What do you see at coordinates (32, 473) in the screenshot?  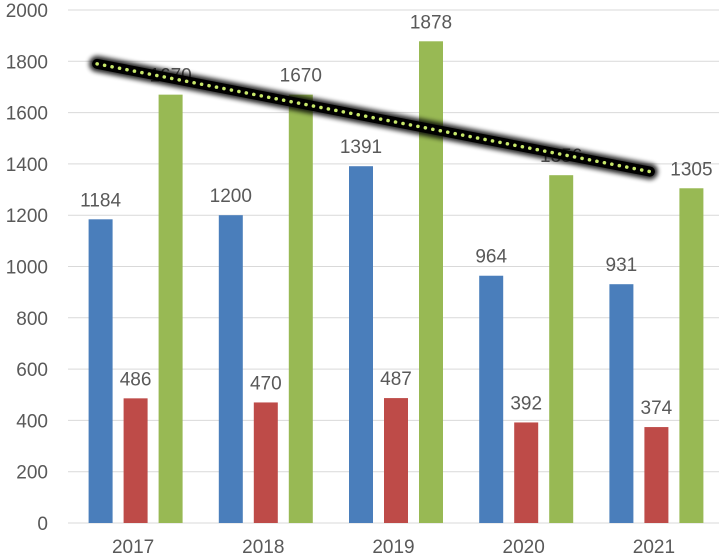 I see `y-tick-label-200: 200` at bounding box center [32, 473].